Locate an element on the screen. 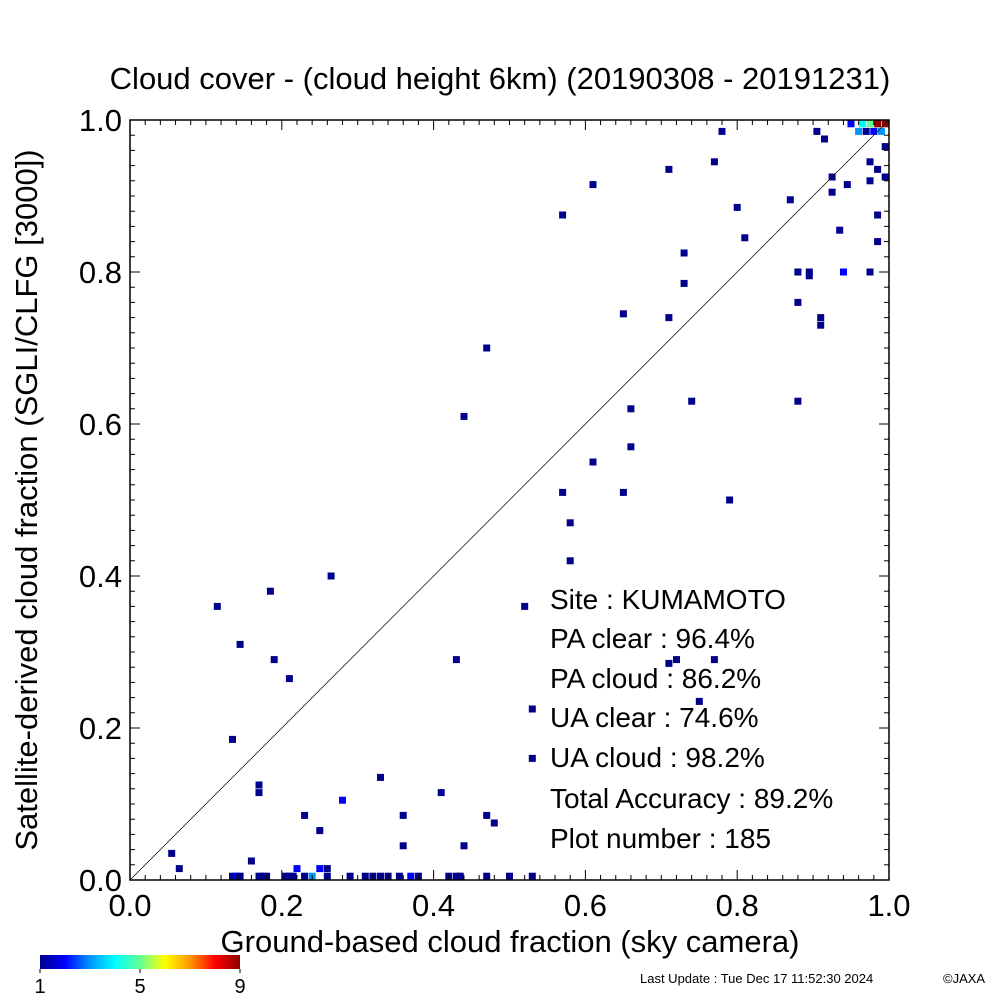 This screenshot has height=1000, width=1000. x-tick-label: 1.0 is located at coordinates (888, 905).